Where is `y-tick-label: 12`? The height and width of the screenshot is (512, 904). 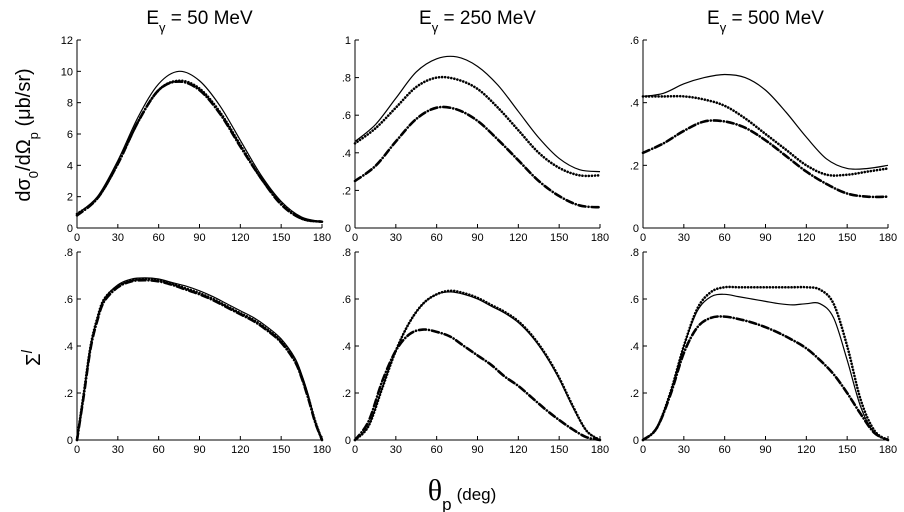
y-tick-label: 12 is located at coordinates (67, 41).